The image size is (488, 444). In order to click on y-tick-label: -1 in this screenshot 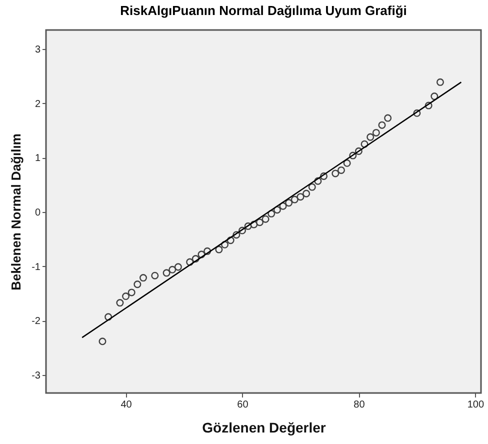, I will do `click(36, 267)`.